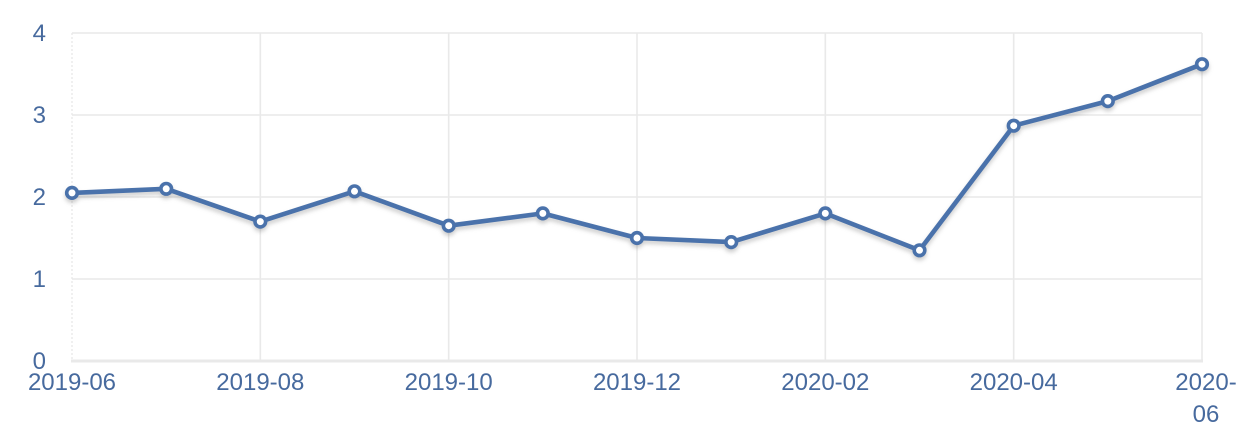  What do you see at coordinates (39, 33) in the screenshot?
I see `y-tick-label: 4` at bounding box center [39, 33].